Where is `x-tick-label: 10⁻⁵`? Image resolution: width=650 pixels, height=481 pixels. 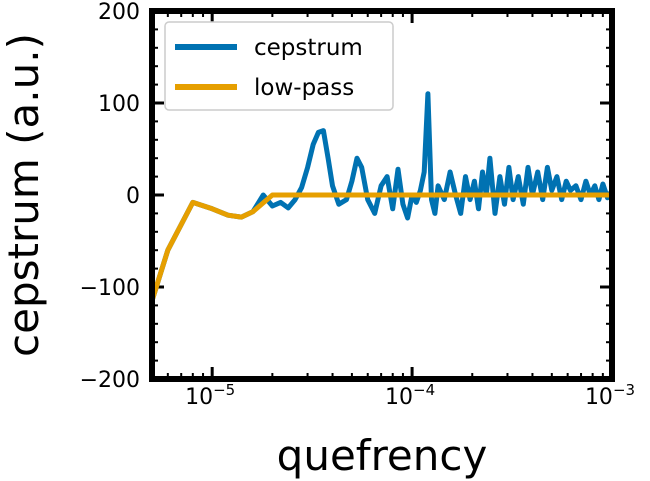 x-tick-label: 10⁻⁵ is located at coordinates (210, 395).